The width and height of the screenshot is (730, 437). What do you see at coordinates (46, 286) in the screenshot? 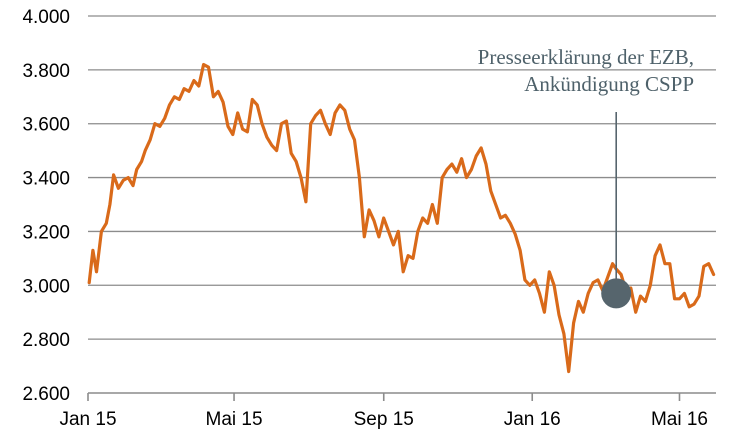
I see `y-tick-label: 3.000` at bounding box center [46, 286].